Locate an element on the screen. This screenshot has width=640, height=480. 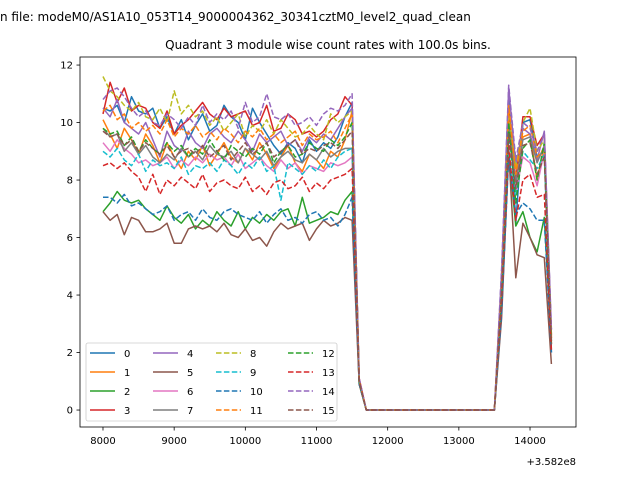
legend-label-14: 14 is located at coordinates (328, 392).